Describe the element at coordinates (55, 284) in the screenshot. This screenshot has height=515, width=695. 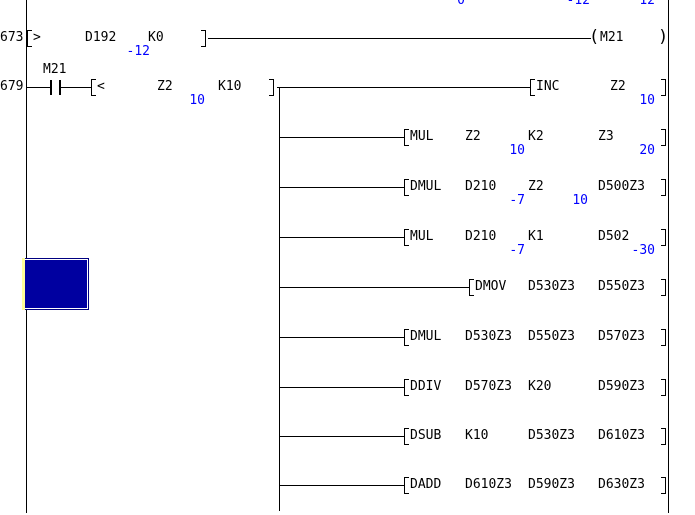
I see `edit-cursor` at that location.